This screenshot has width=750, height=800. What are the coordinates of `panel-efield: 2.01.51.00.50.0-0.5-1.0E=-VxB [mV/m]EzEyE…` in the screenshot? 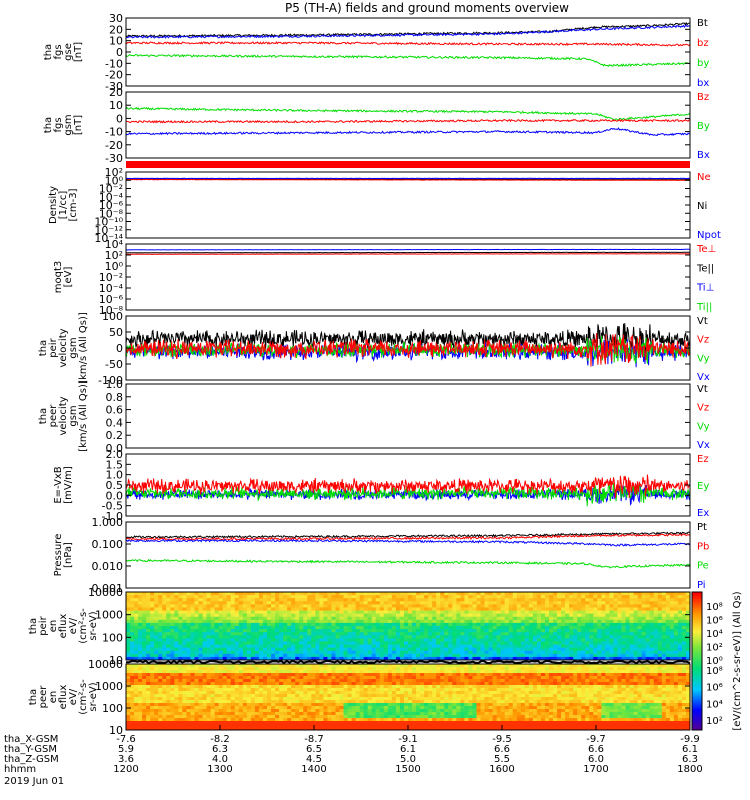 It's located at (381, 485).